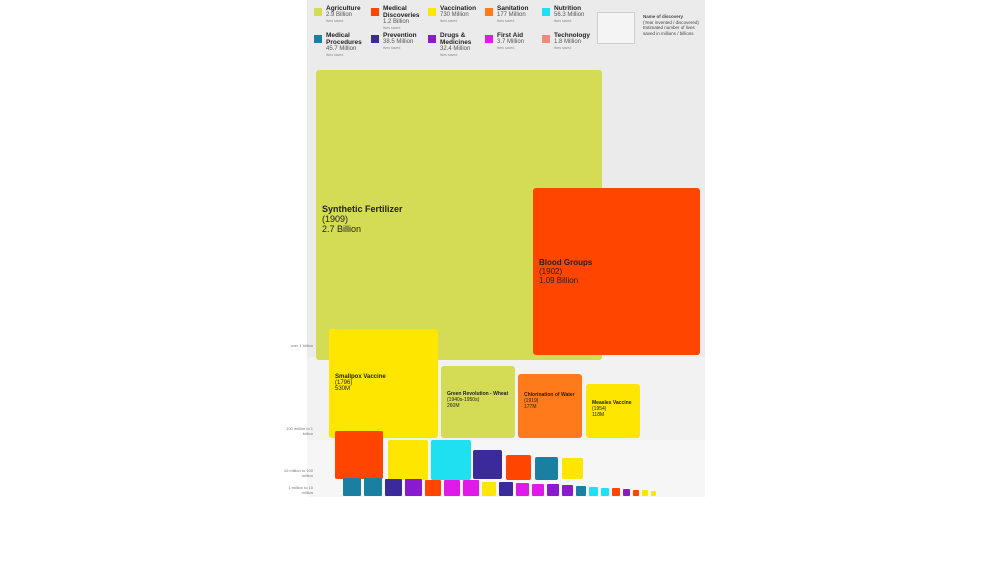 This screenshot has height=570, width=1000. Describe the element at coordinates (513, 8) in the screenshot. I see `legend-name: Sanitation` at that location.